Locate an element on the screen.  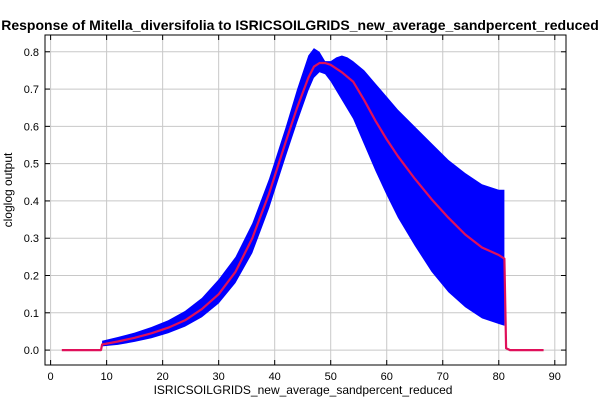
x-tick-label: 10 is located at coordinates (106, 377).